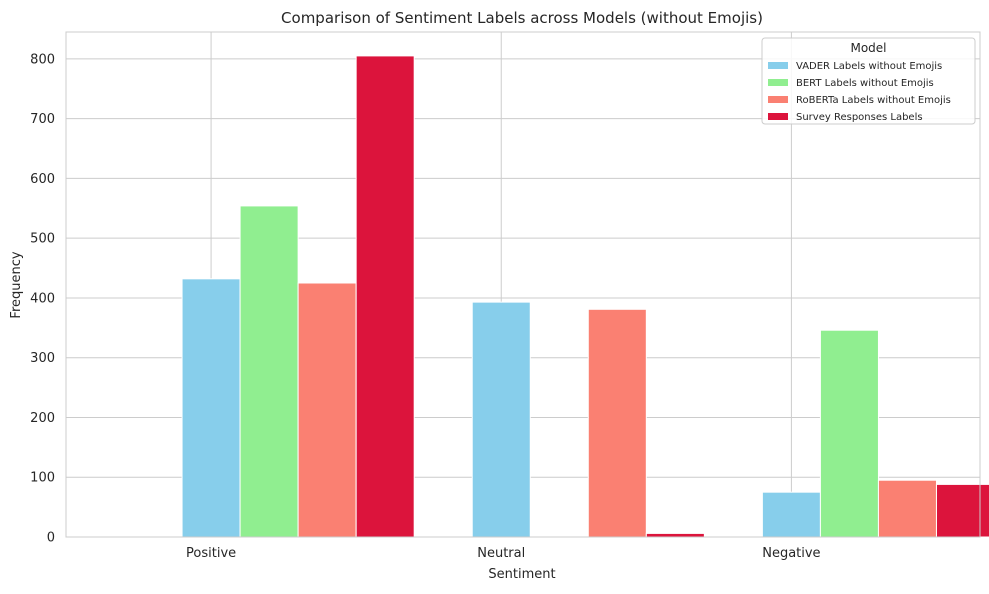 This screenshot has width=989, height=594. I want to click on y-tick-label: 400, so click(42, 298).